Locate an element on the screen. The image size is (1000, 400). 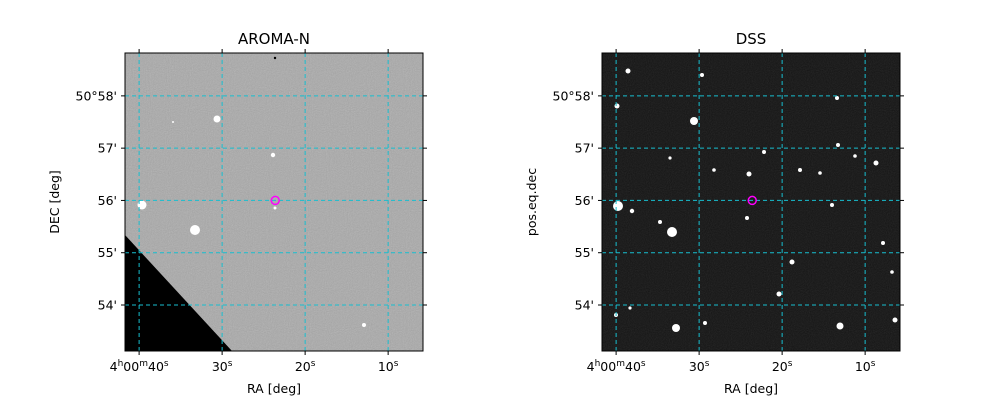
y-axis-label: pos.eq.dec is located at coordinates (531, 202).